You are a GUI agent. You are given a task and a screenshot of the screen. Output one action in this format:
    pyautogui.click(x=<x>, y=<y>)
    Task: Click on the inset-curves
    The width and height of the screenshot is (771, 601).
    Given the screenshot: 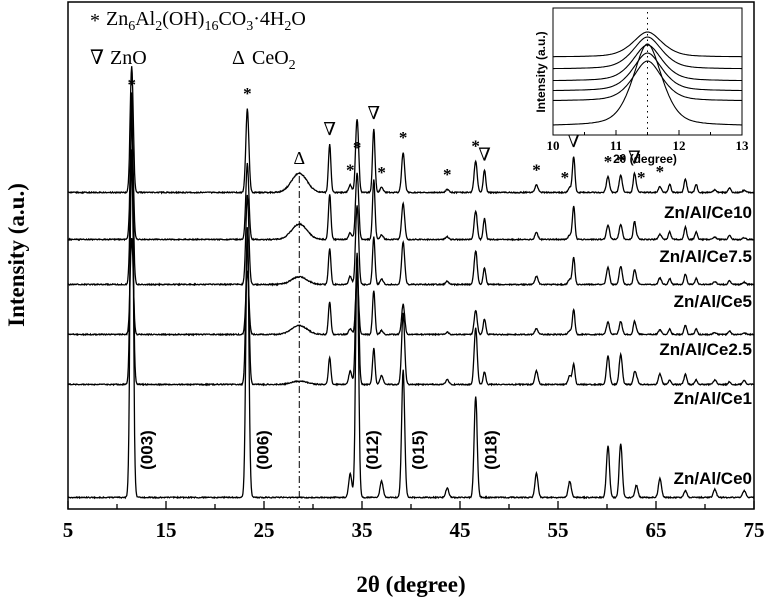 What is the action you would take?
    pyautogui.click(x=647, y=71)
    